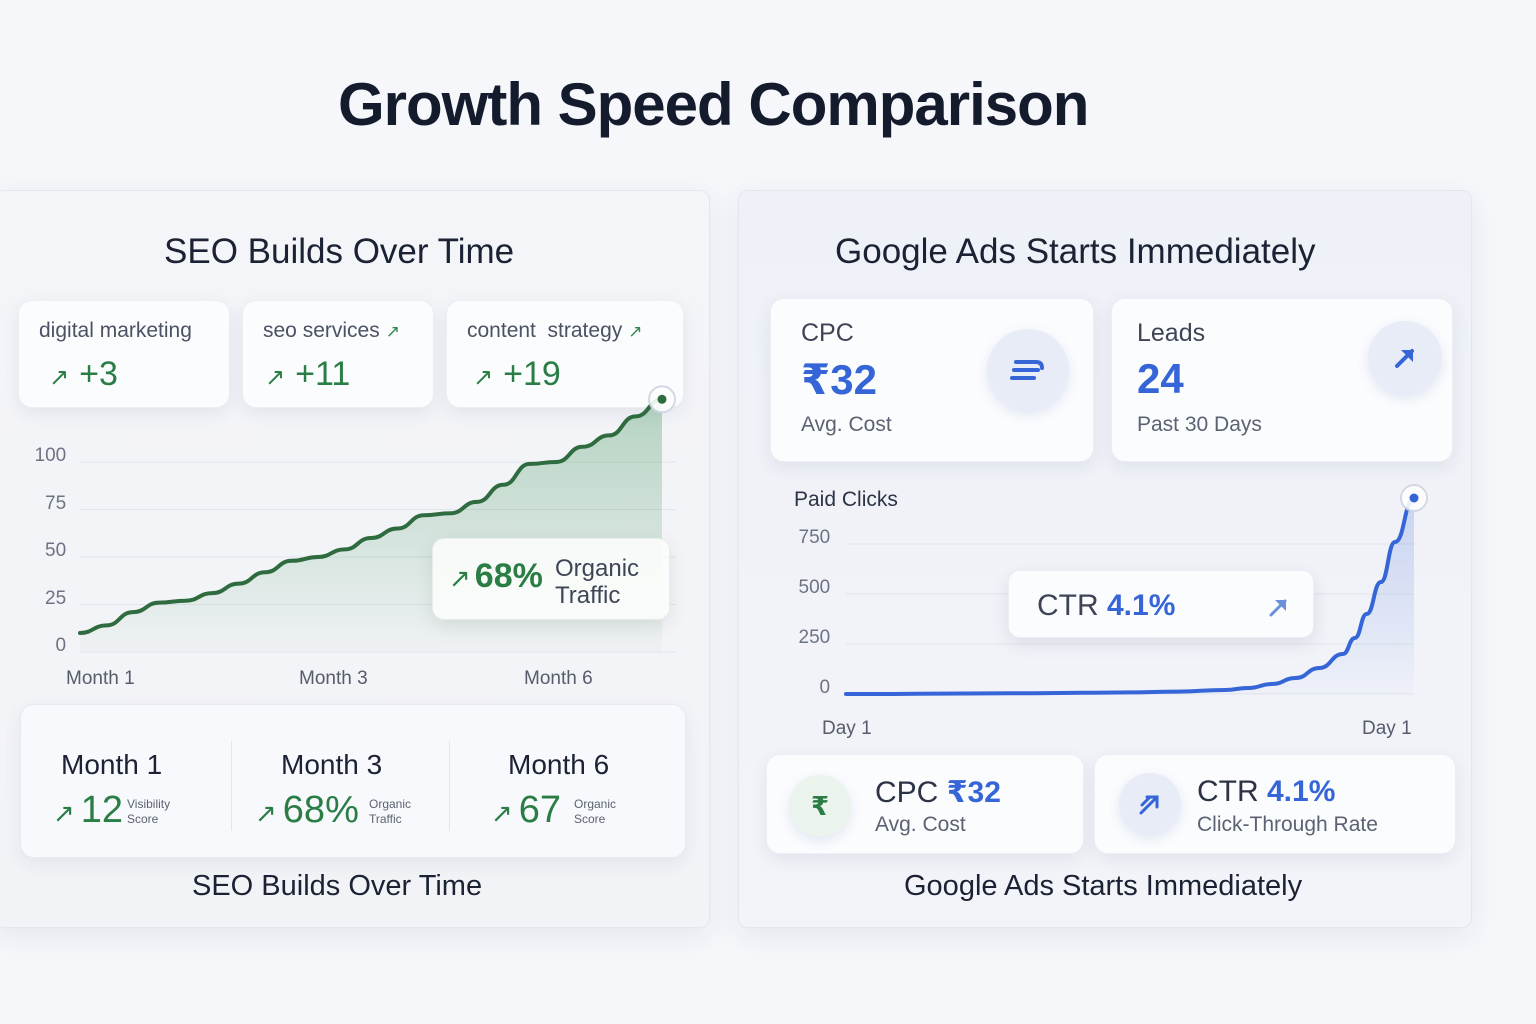 The width and height of the screenshot is (1536, 1024). I want to click on month-sub-label: Visibility Score, so click(149, 811).